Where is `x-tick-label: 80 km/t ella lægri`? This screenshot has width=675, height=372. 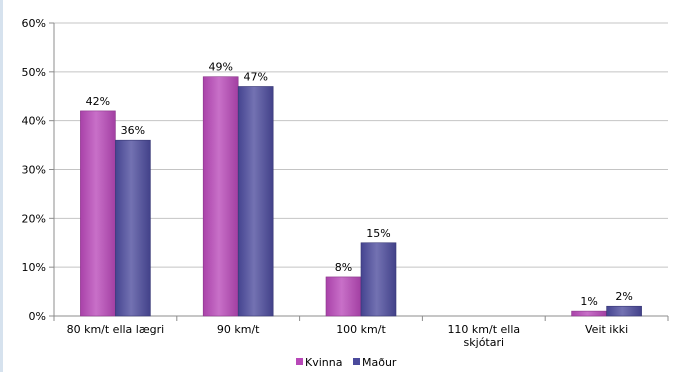
x-tick-label: 80 km/t ella lægri is located at coordinates (116, 329).